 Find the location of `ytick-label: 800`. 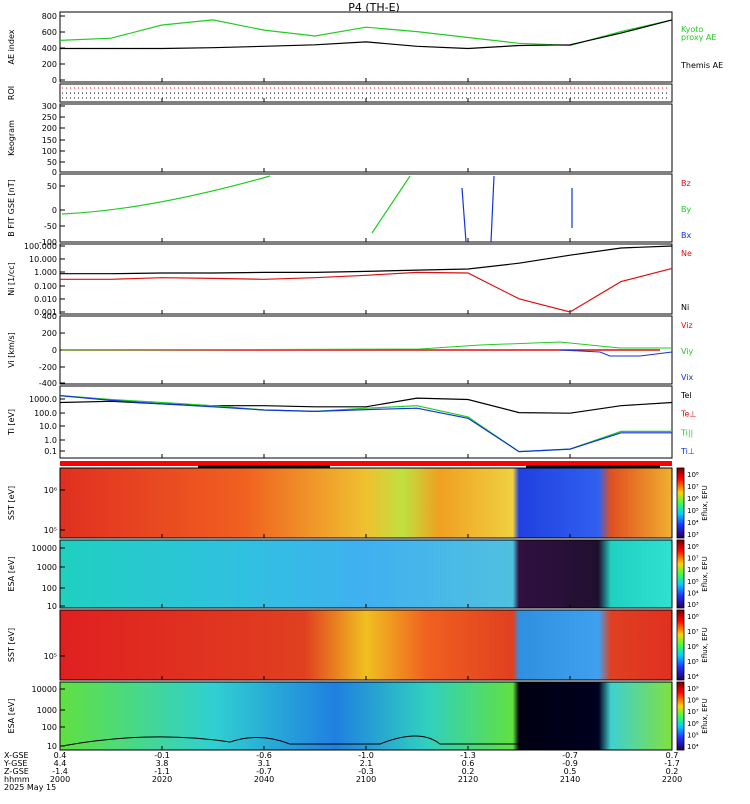

ytick-label: 800 is located at coordinates (49, 16).